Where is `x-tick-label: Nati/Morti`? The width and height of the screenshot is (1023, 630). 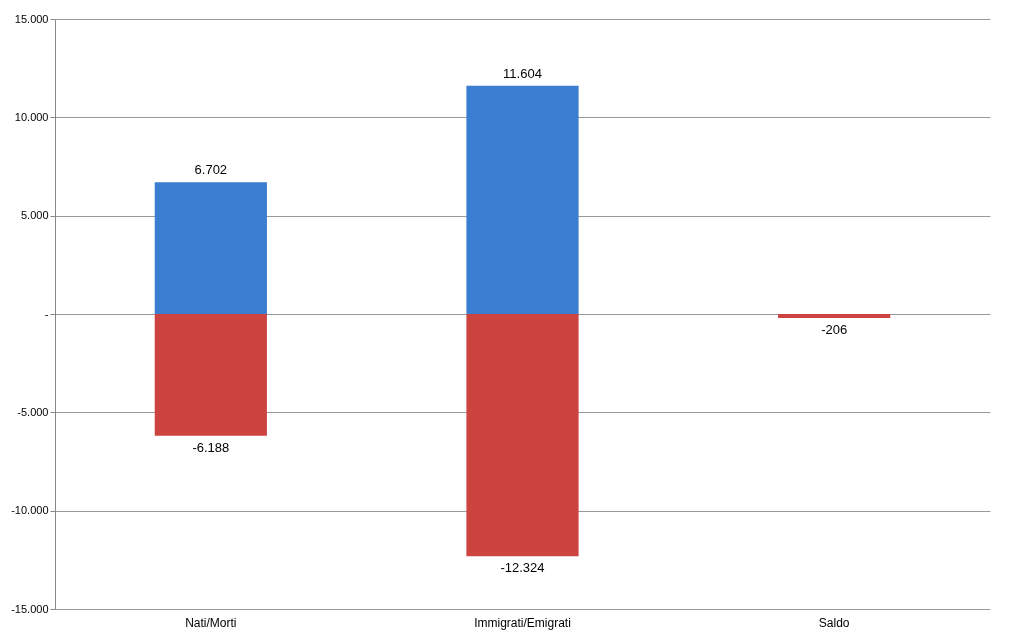 x-tick-label: Nati/Morti is located at coordinates (211, 622).